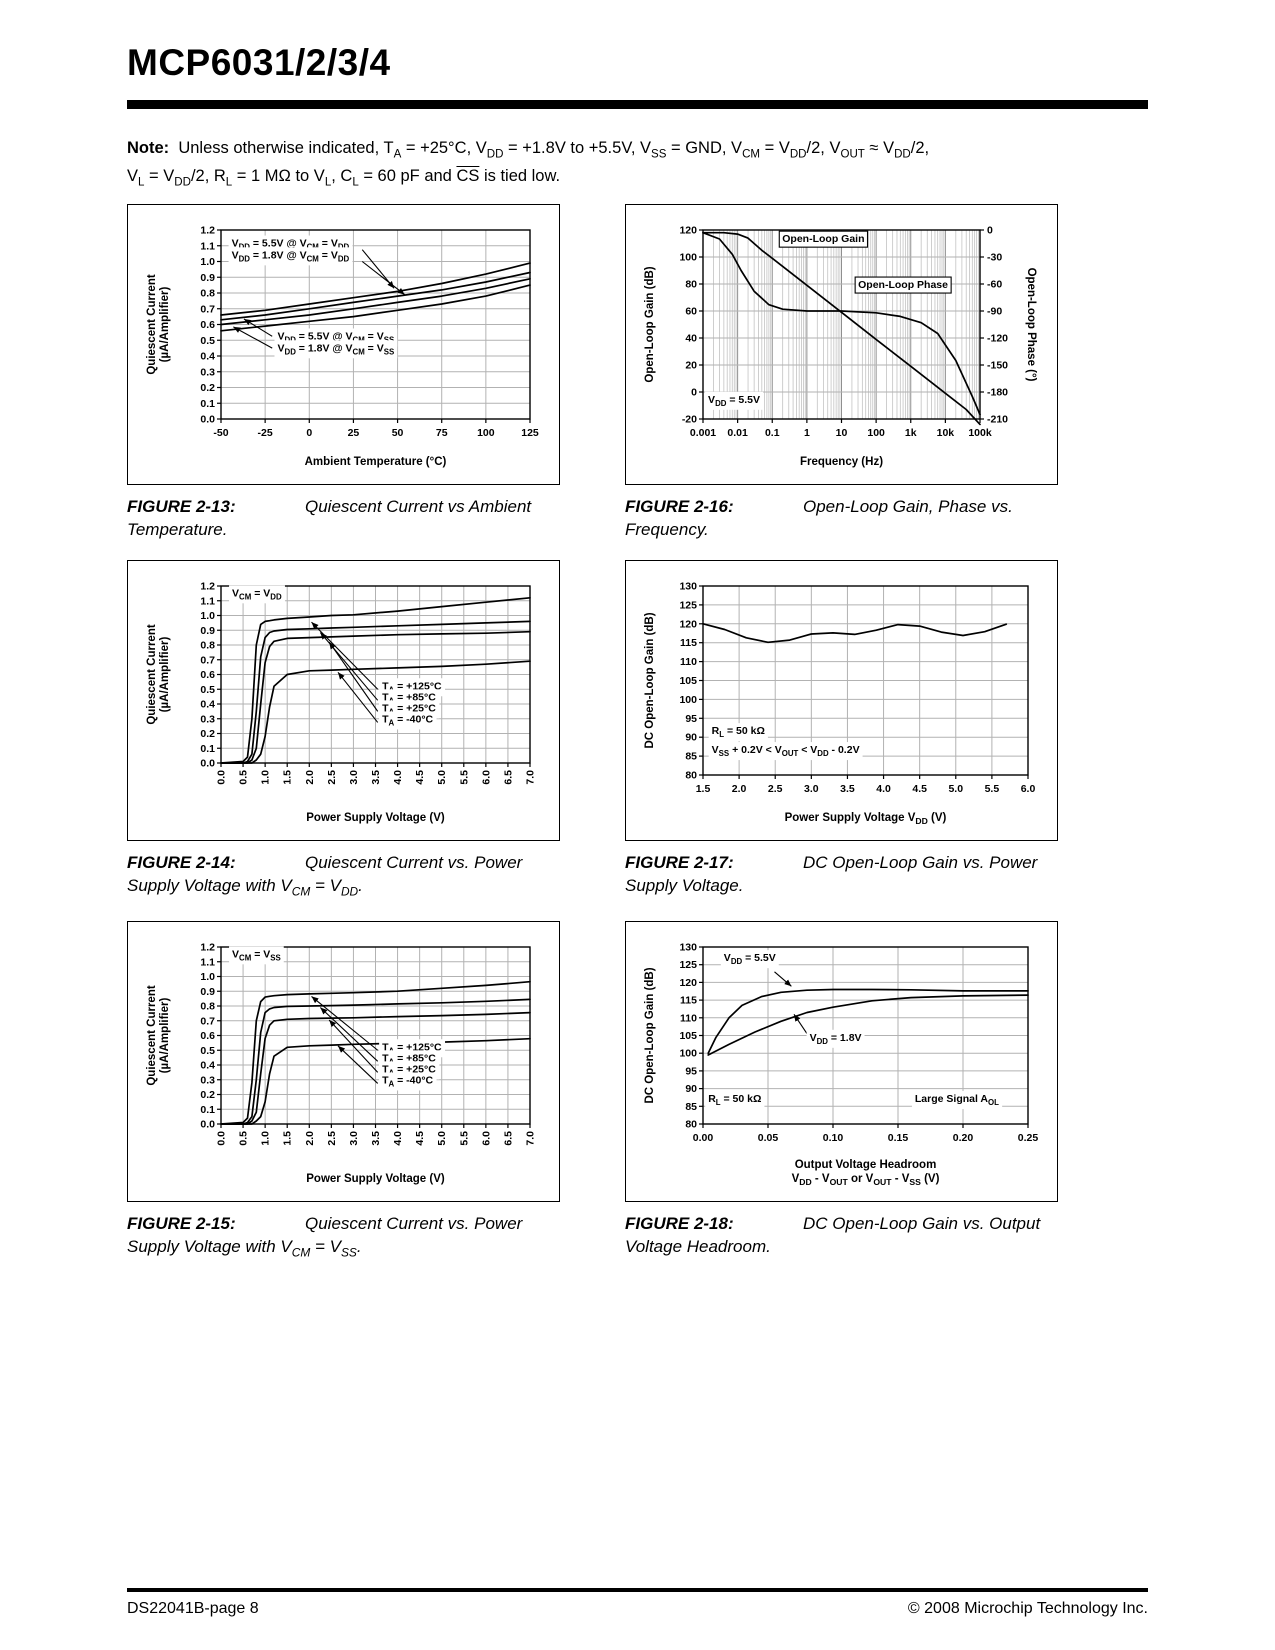 This screenshot has height=1650, width=1275. What do you see at coordinates (691, 312) in the screenshot?
I see `svg-text: 60` at bounding box center [691, 312].